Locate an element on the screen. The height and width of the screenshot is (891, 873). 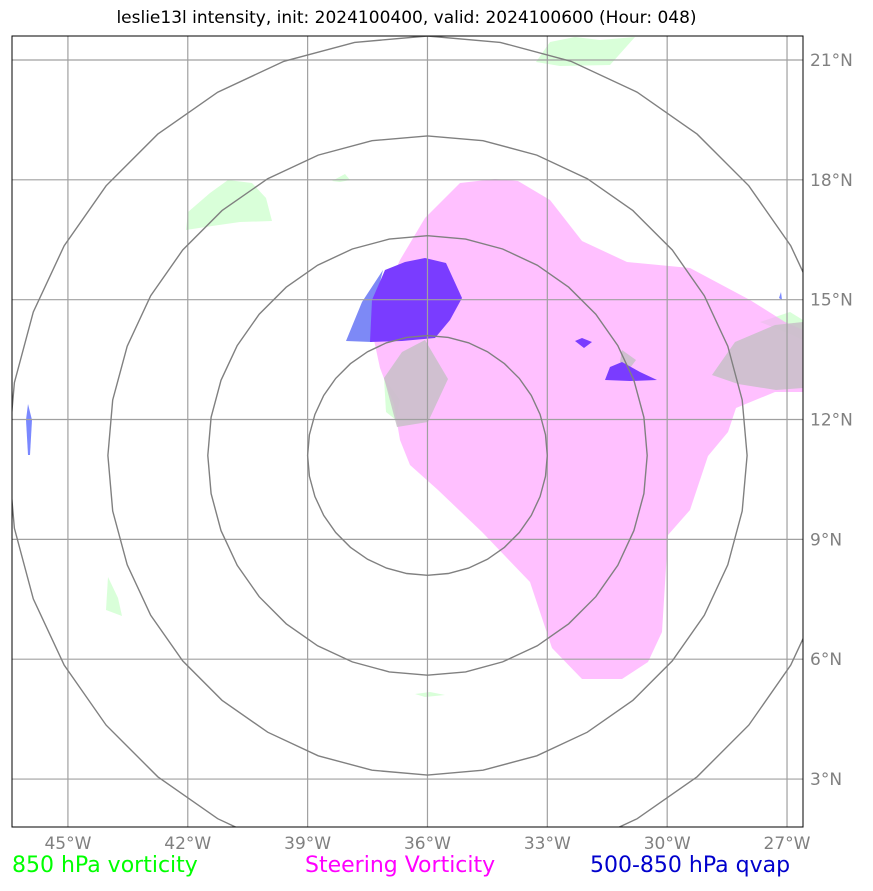
longitude-tick-label: 45°W is located at coordinates (67, 844).